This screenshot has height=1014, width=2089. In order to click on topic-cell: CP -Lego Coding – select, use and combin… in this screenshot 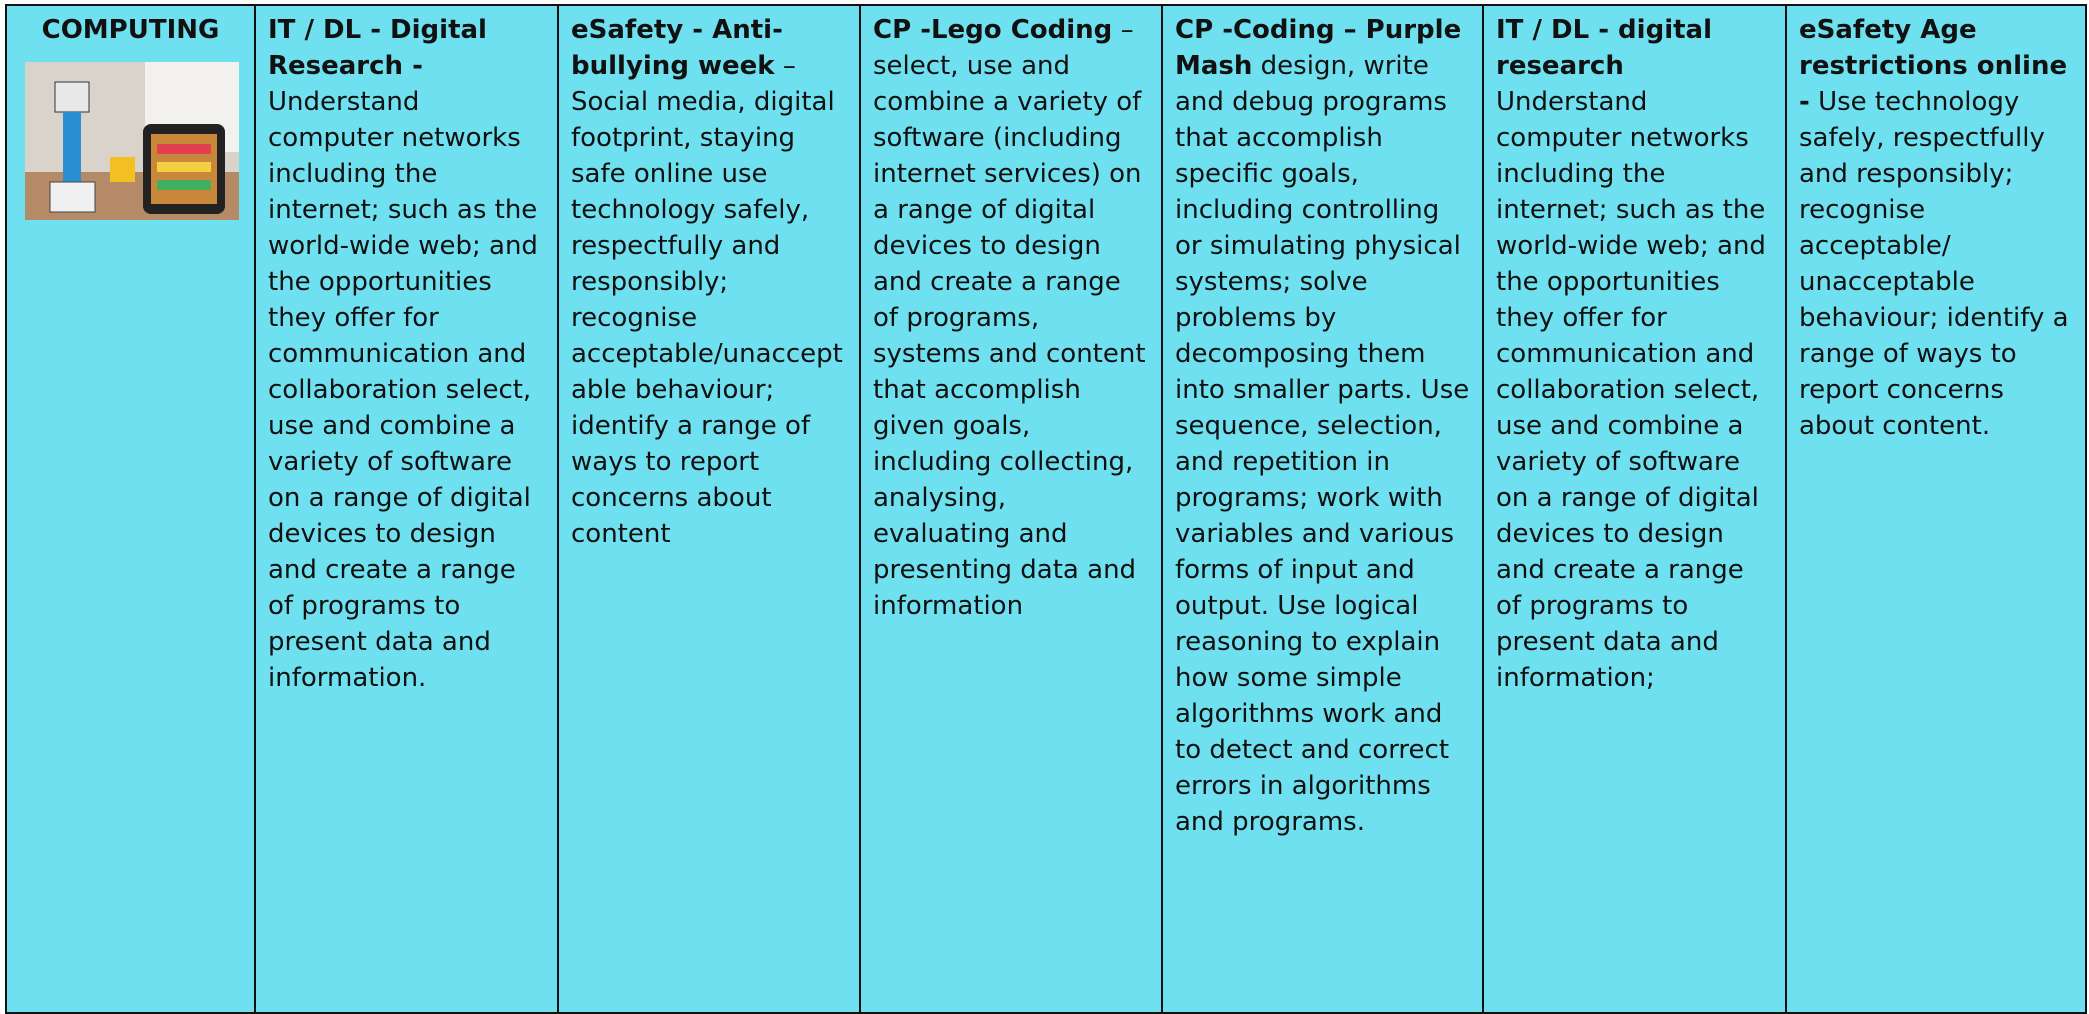, I will do `click(1011, 509)`.